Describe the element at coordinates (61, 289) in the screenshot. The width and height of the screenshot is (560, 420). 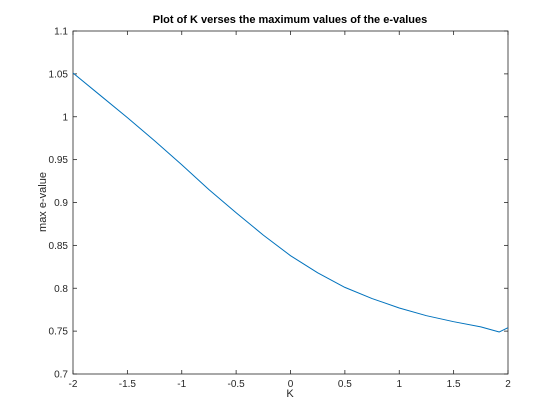
I see `y-tick-label: 0.8` at that location.